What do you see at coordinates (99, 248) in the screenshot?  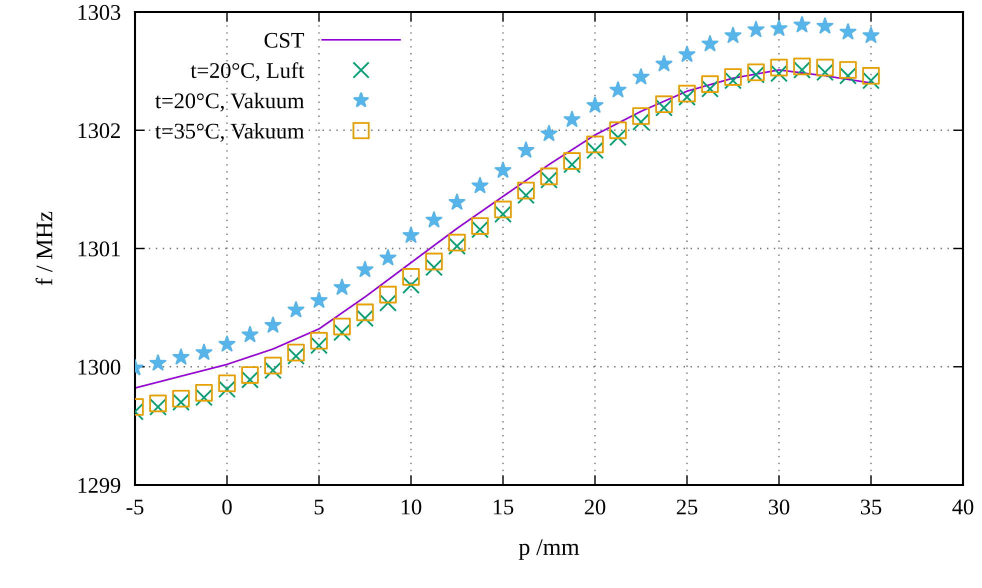 I see `y-tick-label: 1301` at bounding box center [99, 248].